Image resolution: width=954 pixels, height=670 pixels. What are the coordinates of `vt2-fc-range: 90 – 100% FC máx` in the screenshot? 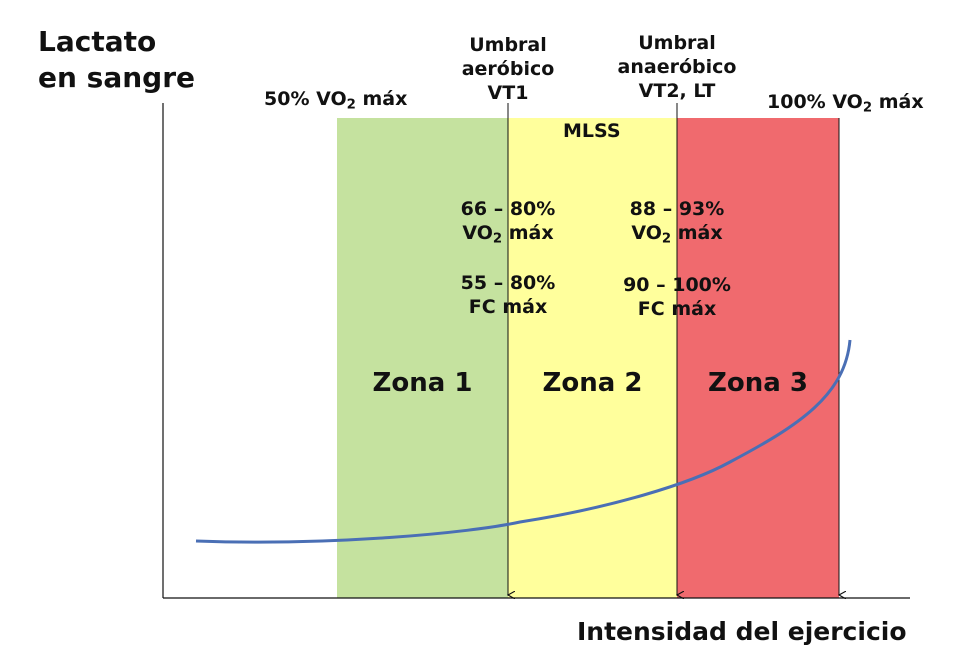 It's located at (677, 297).